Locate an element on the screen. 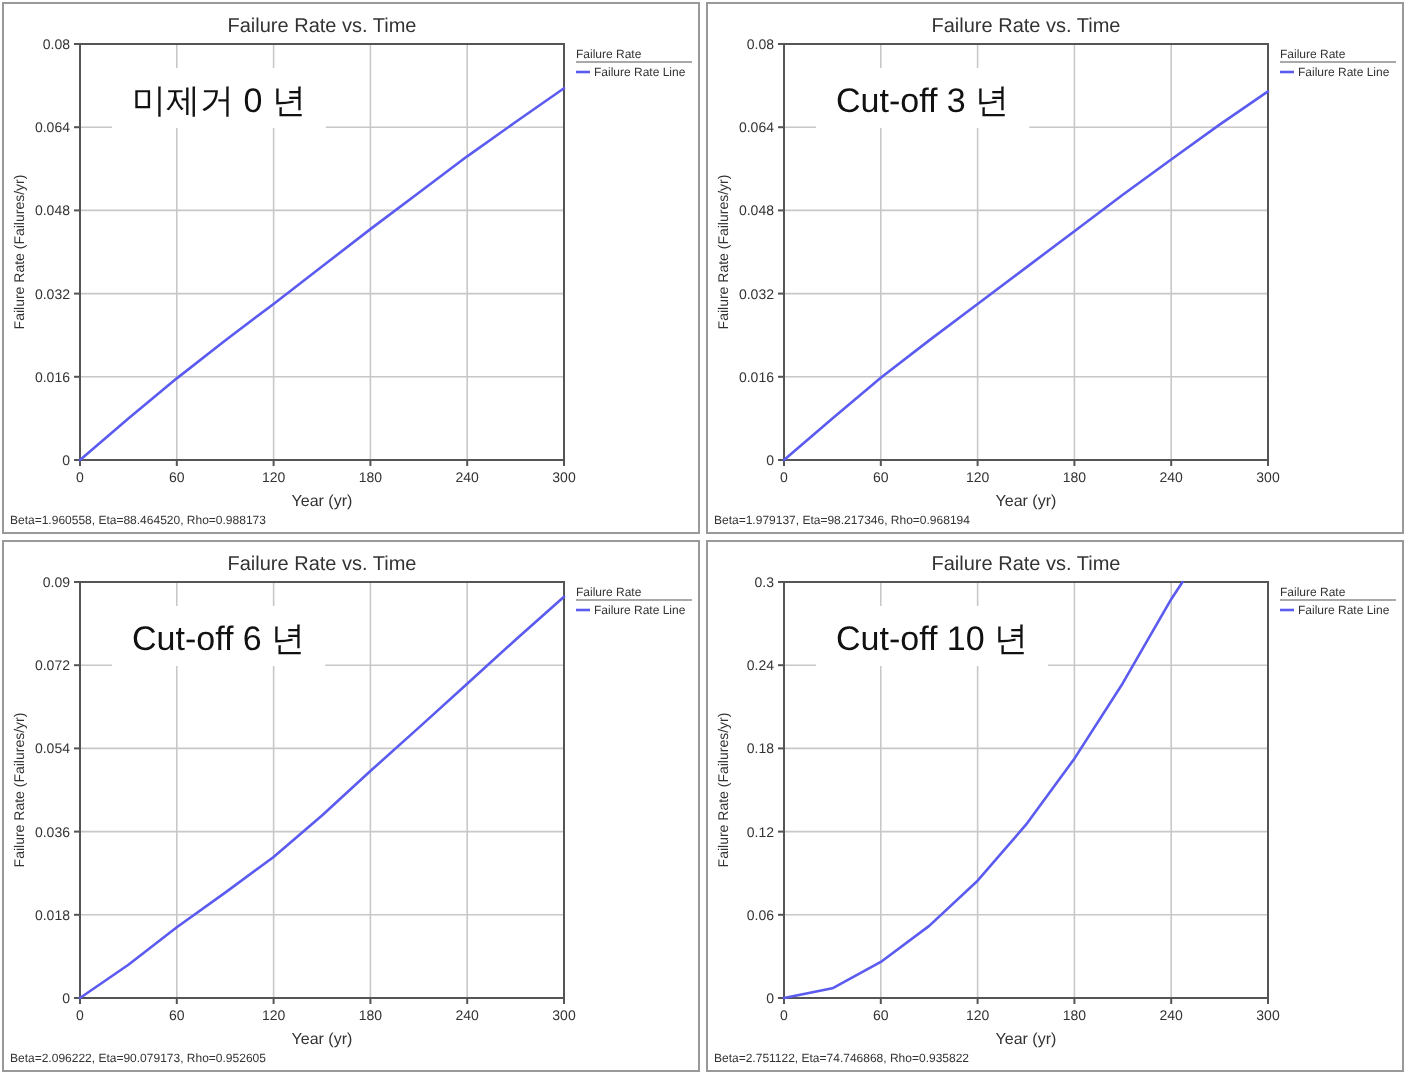 The width and height of the screenshot is (1406, 1076). annotation: Cut-off 10 년 is located at coordinates (932, 639).